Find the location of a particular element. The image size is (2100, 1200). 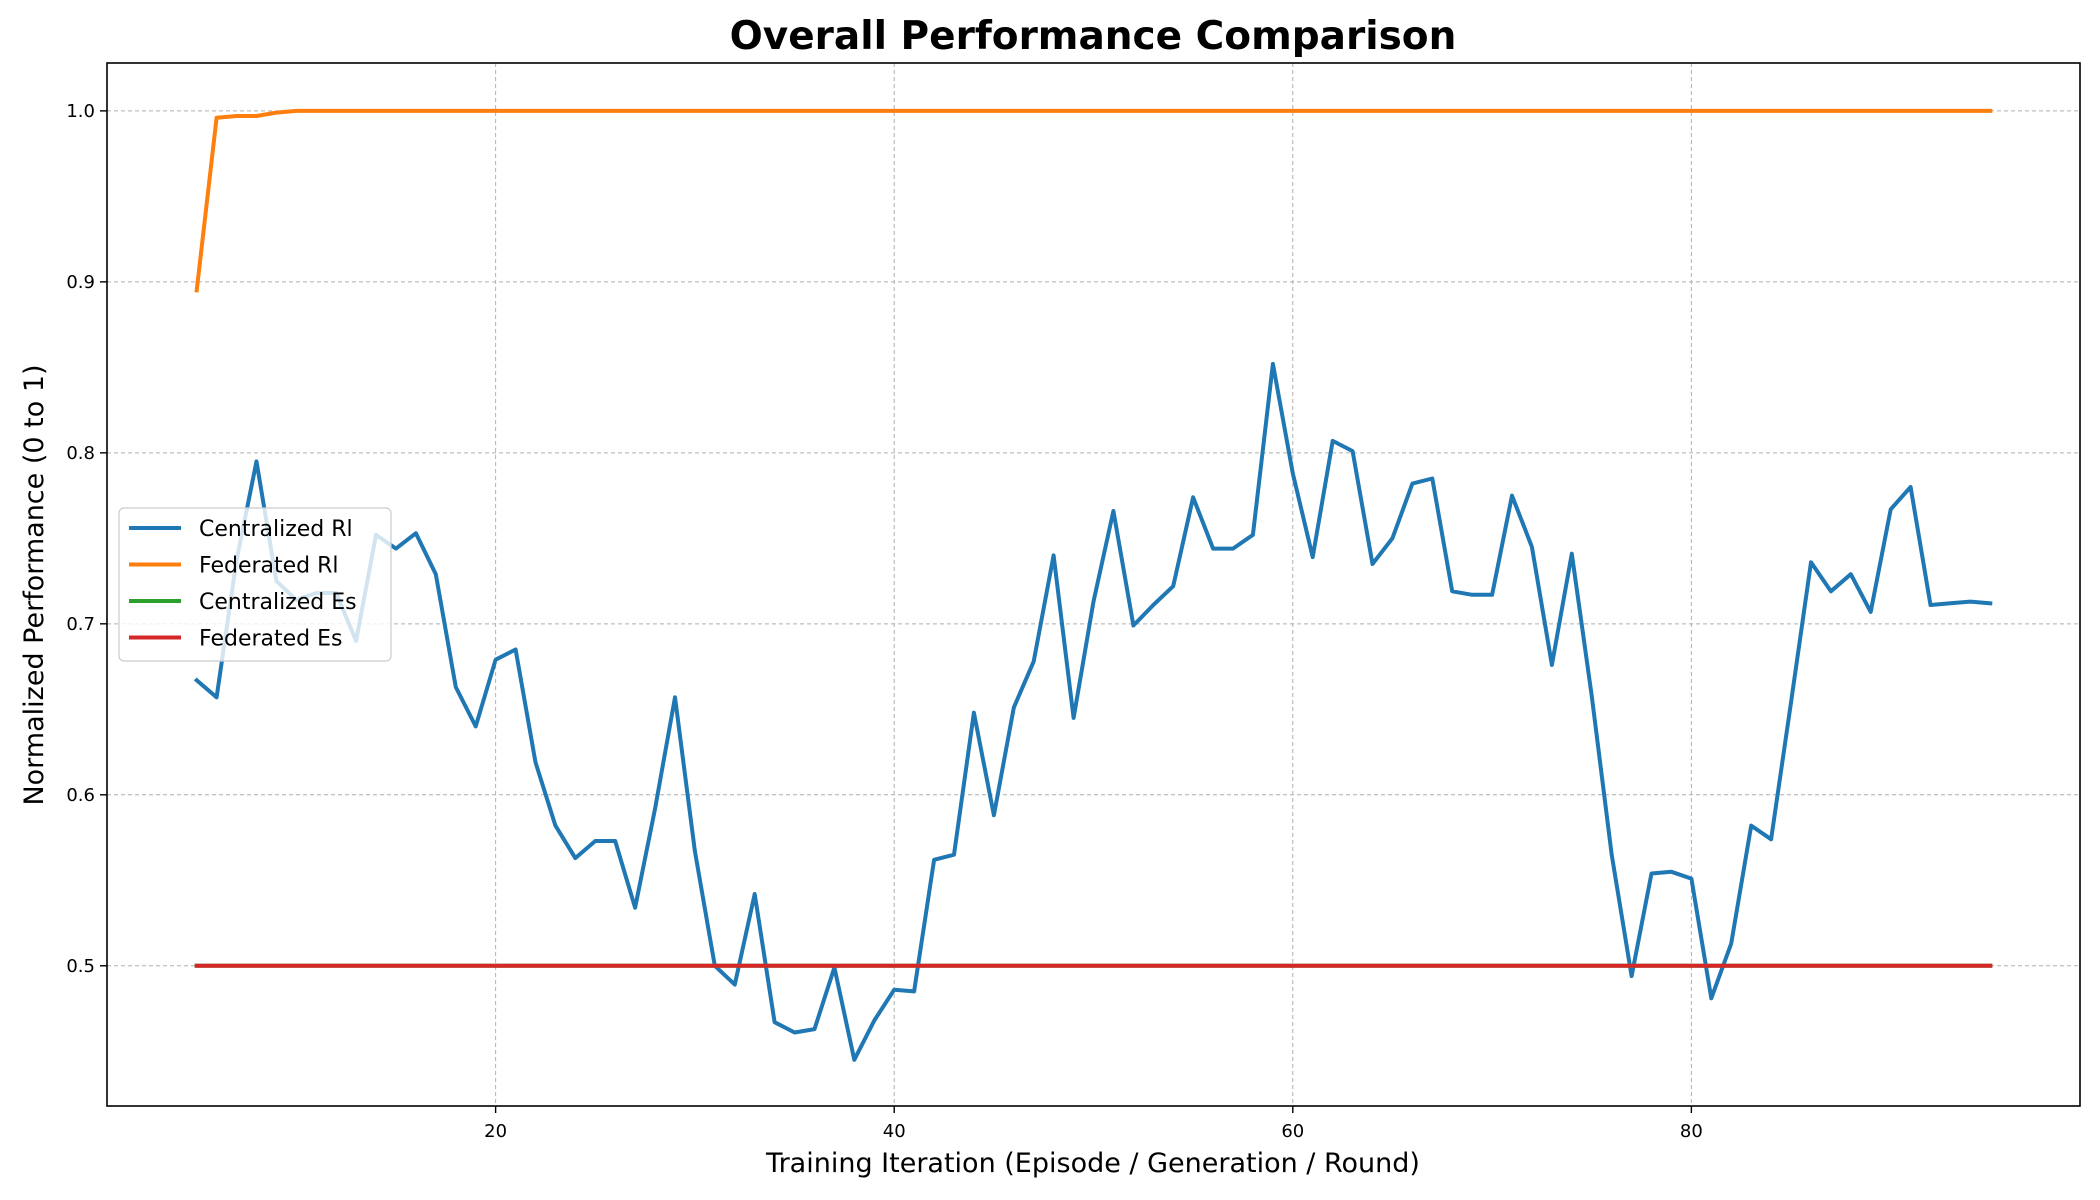

legend-box is located at coordinates (255, 584).